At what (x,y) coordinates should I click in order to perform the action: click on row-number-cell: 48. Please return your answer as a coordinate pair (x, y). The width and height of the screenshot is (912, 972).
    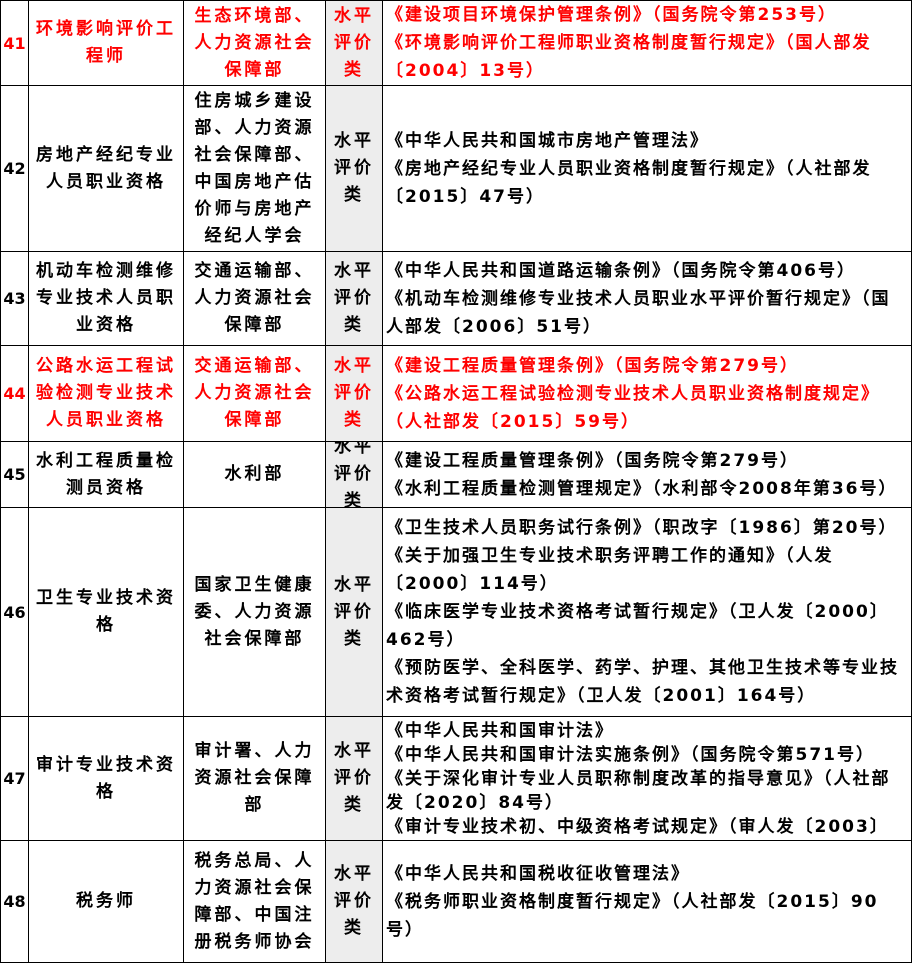
    Looking at the image, I should click on (15, 902).